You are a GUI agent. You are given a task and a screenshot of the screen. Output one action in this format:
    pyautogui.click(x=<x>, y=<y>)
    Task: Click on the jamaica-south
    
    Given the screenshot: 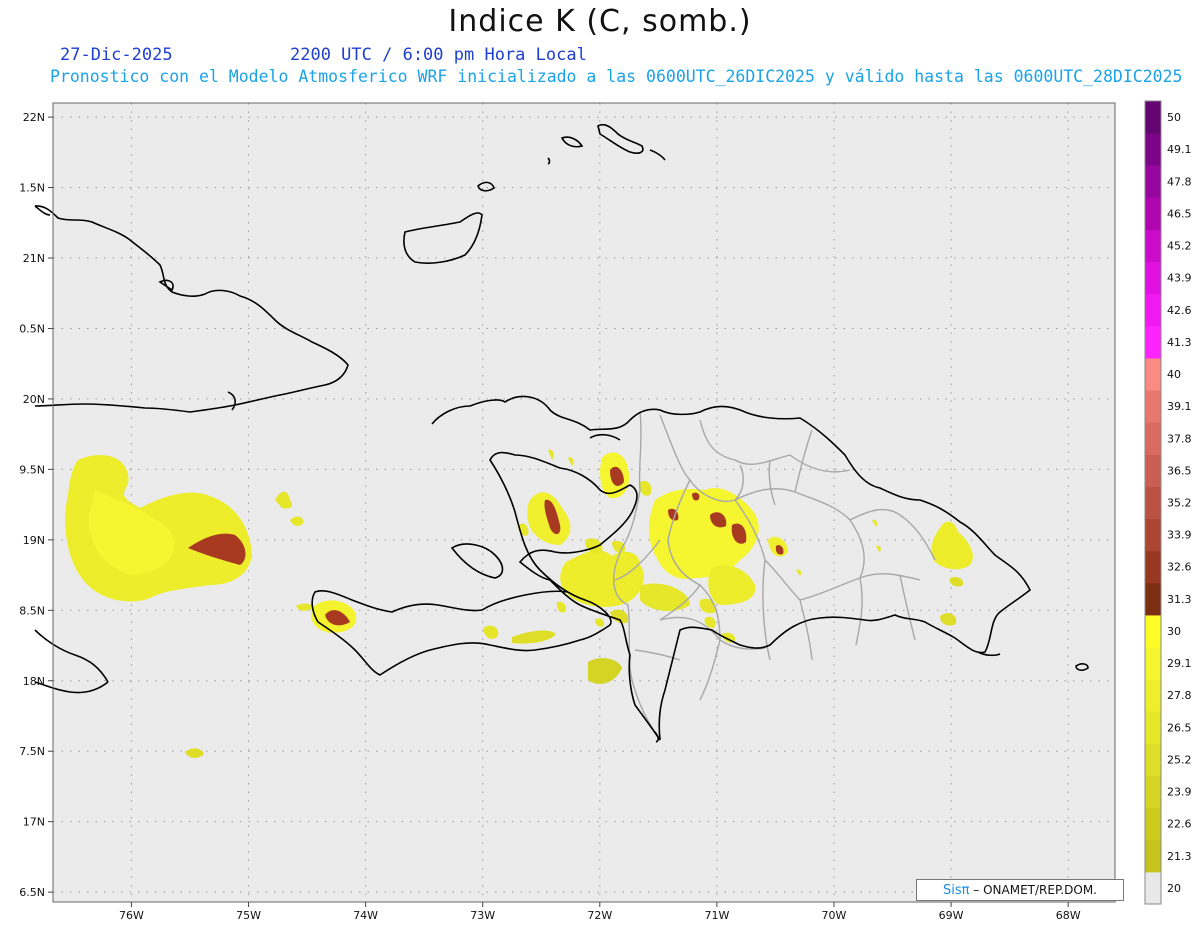 What is the action you would take?
    pyautogui.click(x=71, y=687)
    